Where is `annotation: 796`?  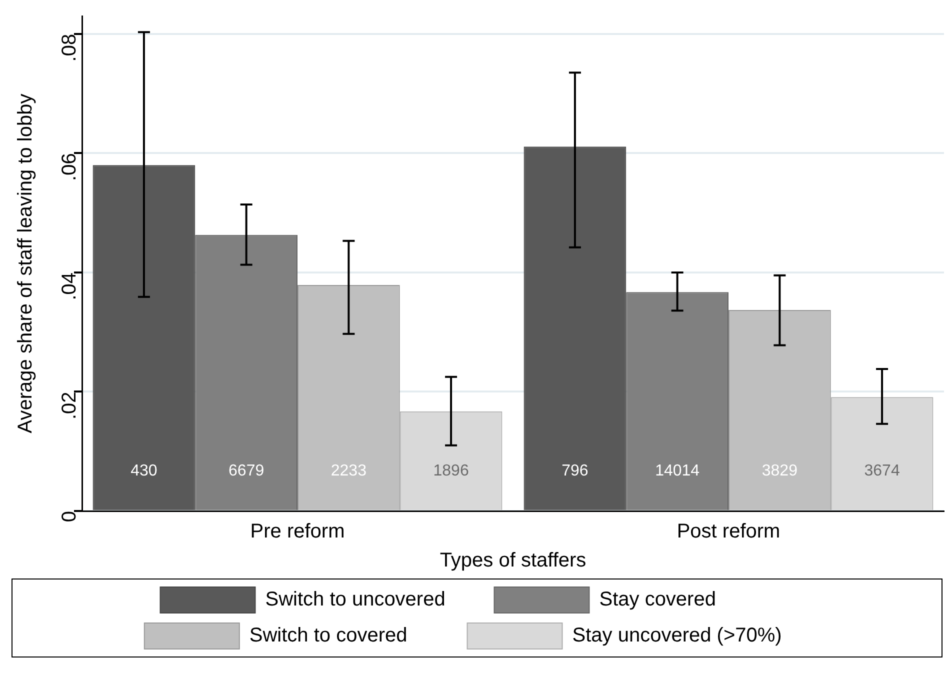 annotation: 796 is located at coordinates (575, 471).